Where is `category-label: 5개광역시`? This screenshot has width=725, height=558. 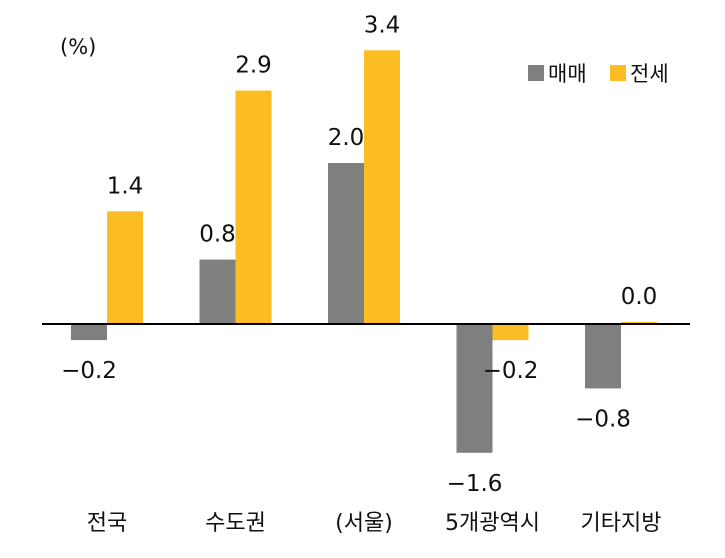 category-label: 5개광역시 is located at coordinates (492, 523).